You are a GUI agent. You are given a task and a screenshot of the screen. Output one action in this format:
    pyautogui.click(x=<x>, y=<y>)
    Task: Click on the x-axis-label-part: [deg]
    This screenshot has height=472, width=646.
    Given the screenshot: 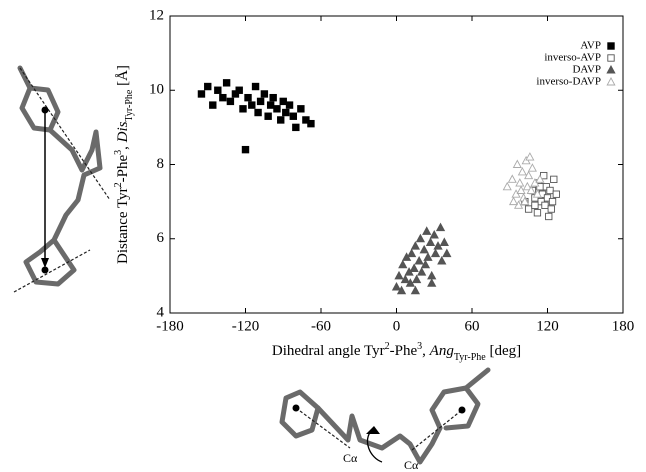 What is the action you would take?
    pyautogui.click(x=503, y=351)
    